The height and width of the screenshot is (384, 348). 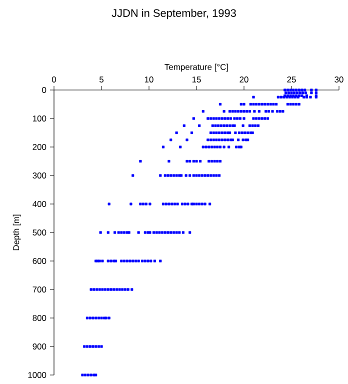 I want to click on x-tick-label: 10, so click(x=149, y=79).